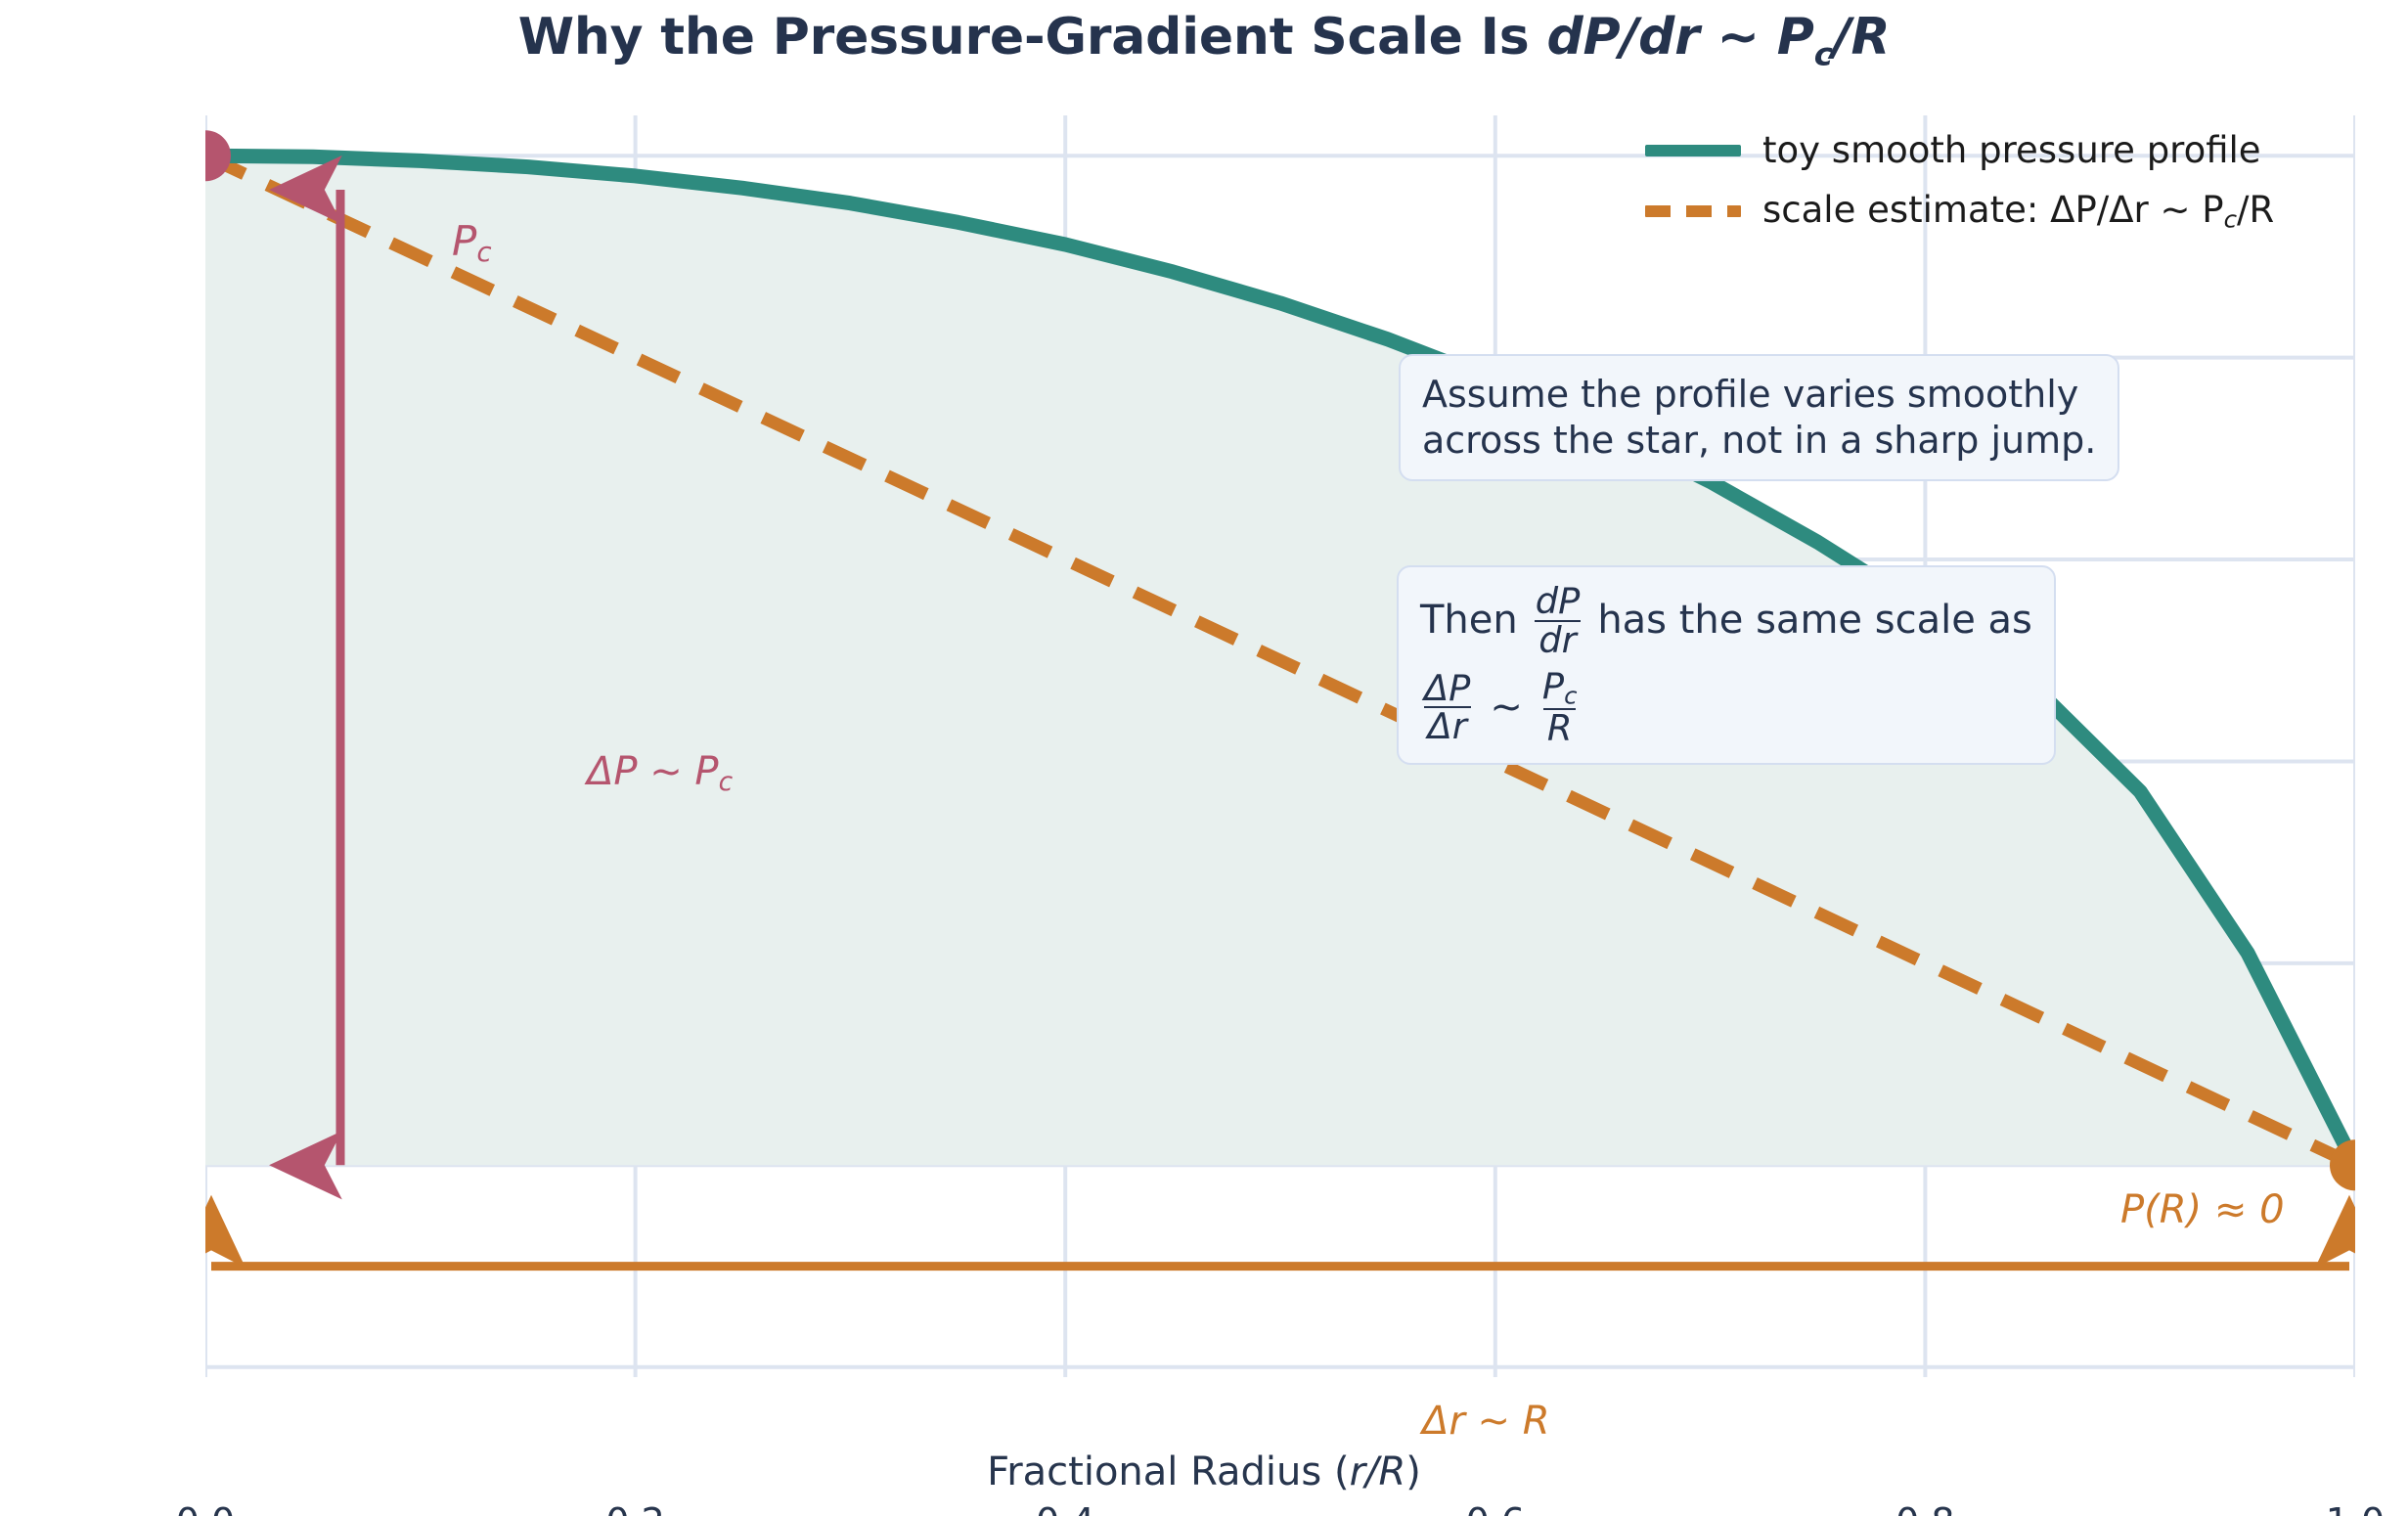 This screenshot has width=2408, height=1516. I want to click on legend-item-estimate: scale estimate: ΔP/Δr ~ Pc/R, so click(1959, 211).